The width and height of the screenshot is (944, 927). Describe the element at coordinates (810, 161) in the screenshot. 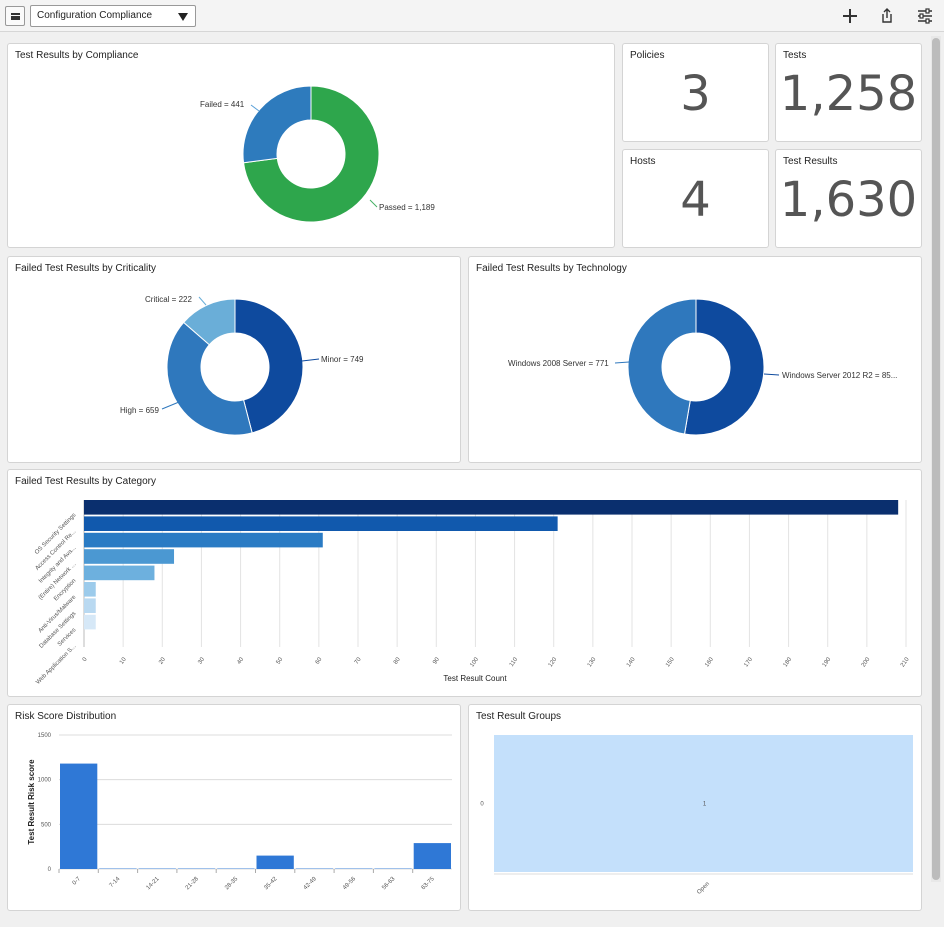

I see `panel-title: Test Results` at that location.